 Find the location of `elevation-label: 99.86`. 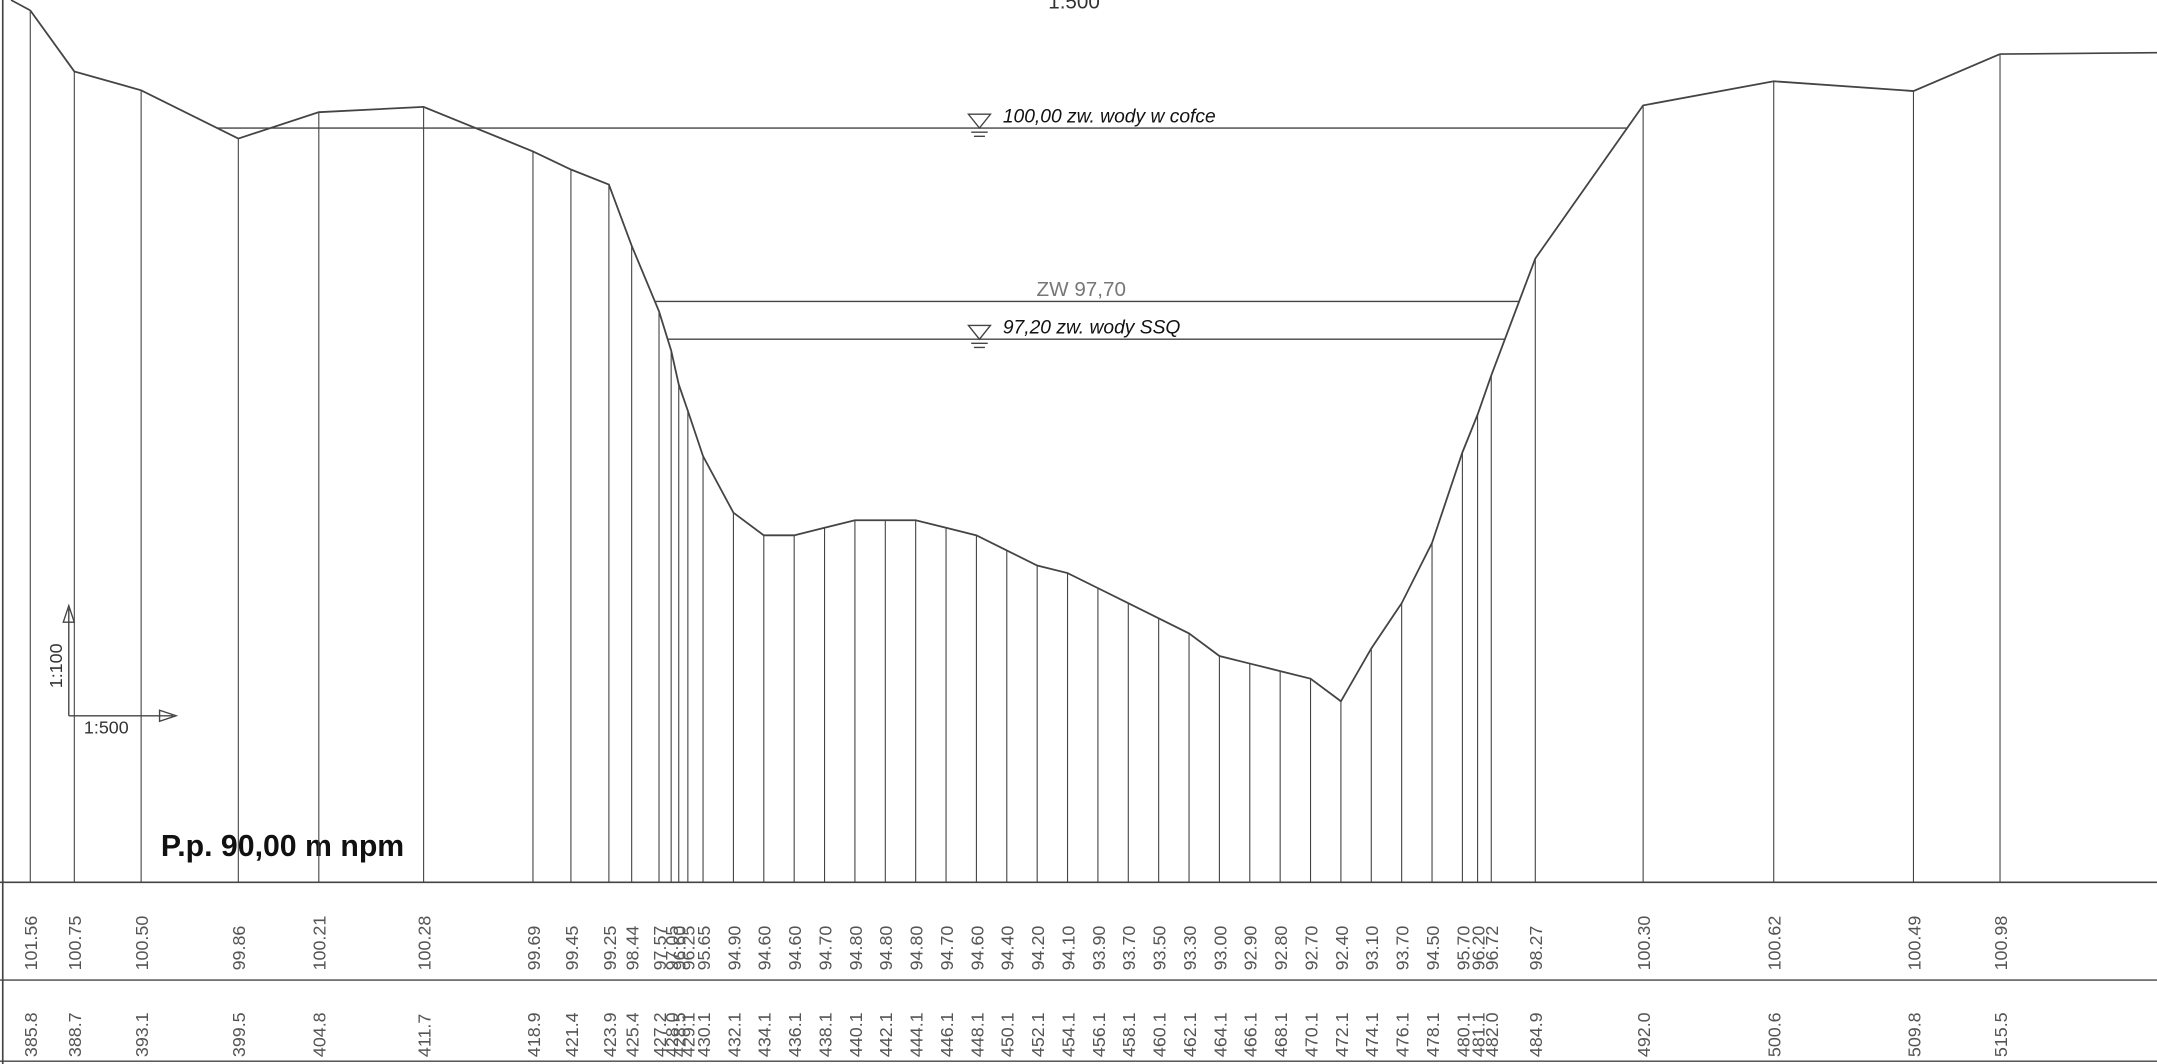

elevation-label: 99.86 is located at coordinates (239, 948).